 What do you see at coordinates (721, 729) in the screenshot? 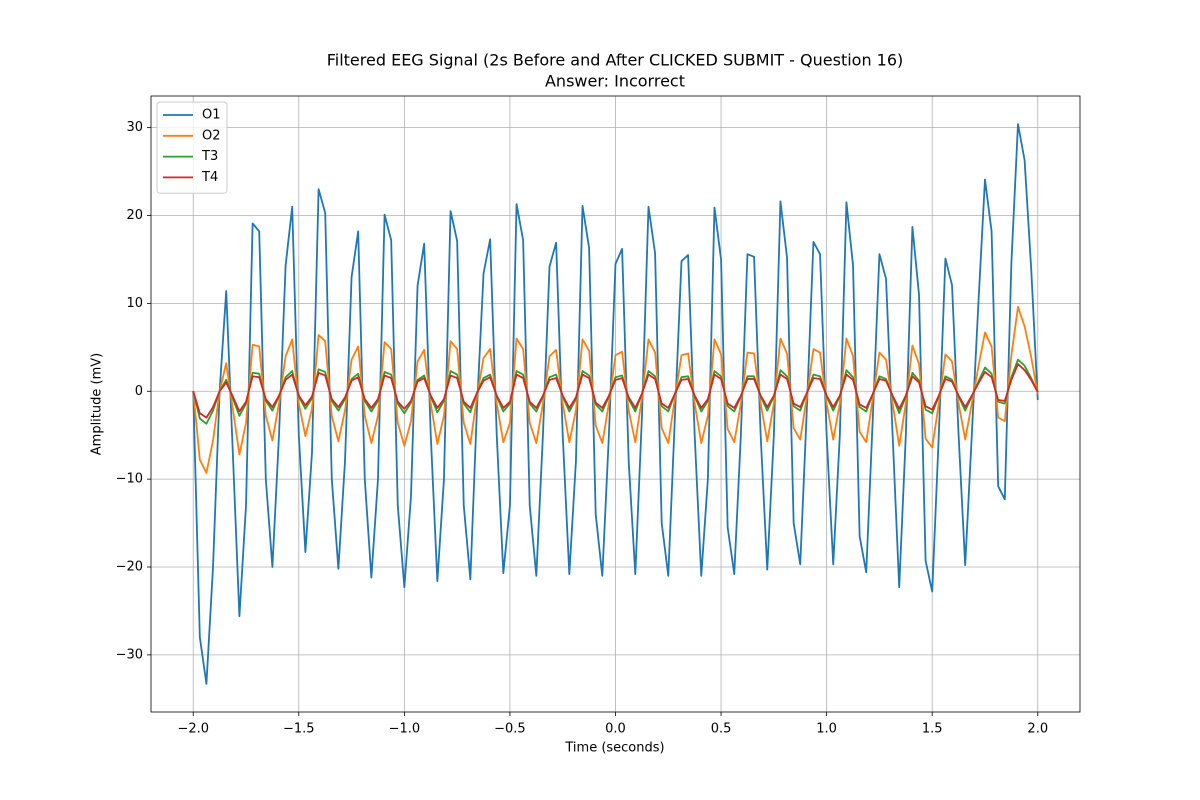
I see `x-tick-label: 0.5` at bounding box center [721, 729].